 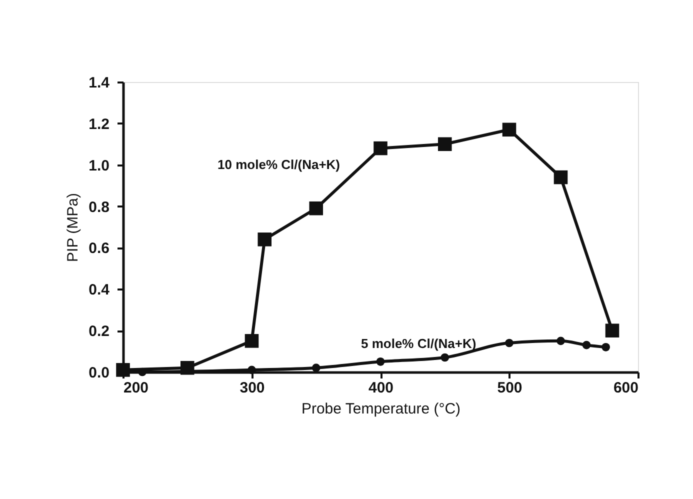 What do you see at coordinates (99, 165) in the screenshot?
I see `y-tick-label: 1.0` at bounding box center [99, 165].